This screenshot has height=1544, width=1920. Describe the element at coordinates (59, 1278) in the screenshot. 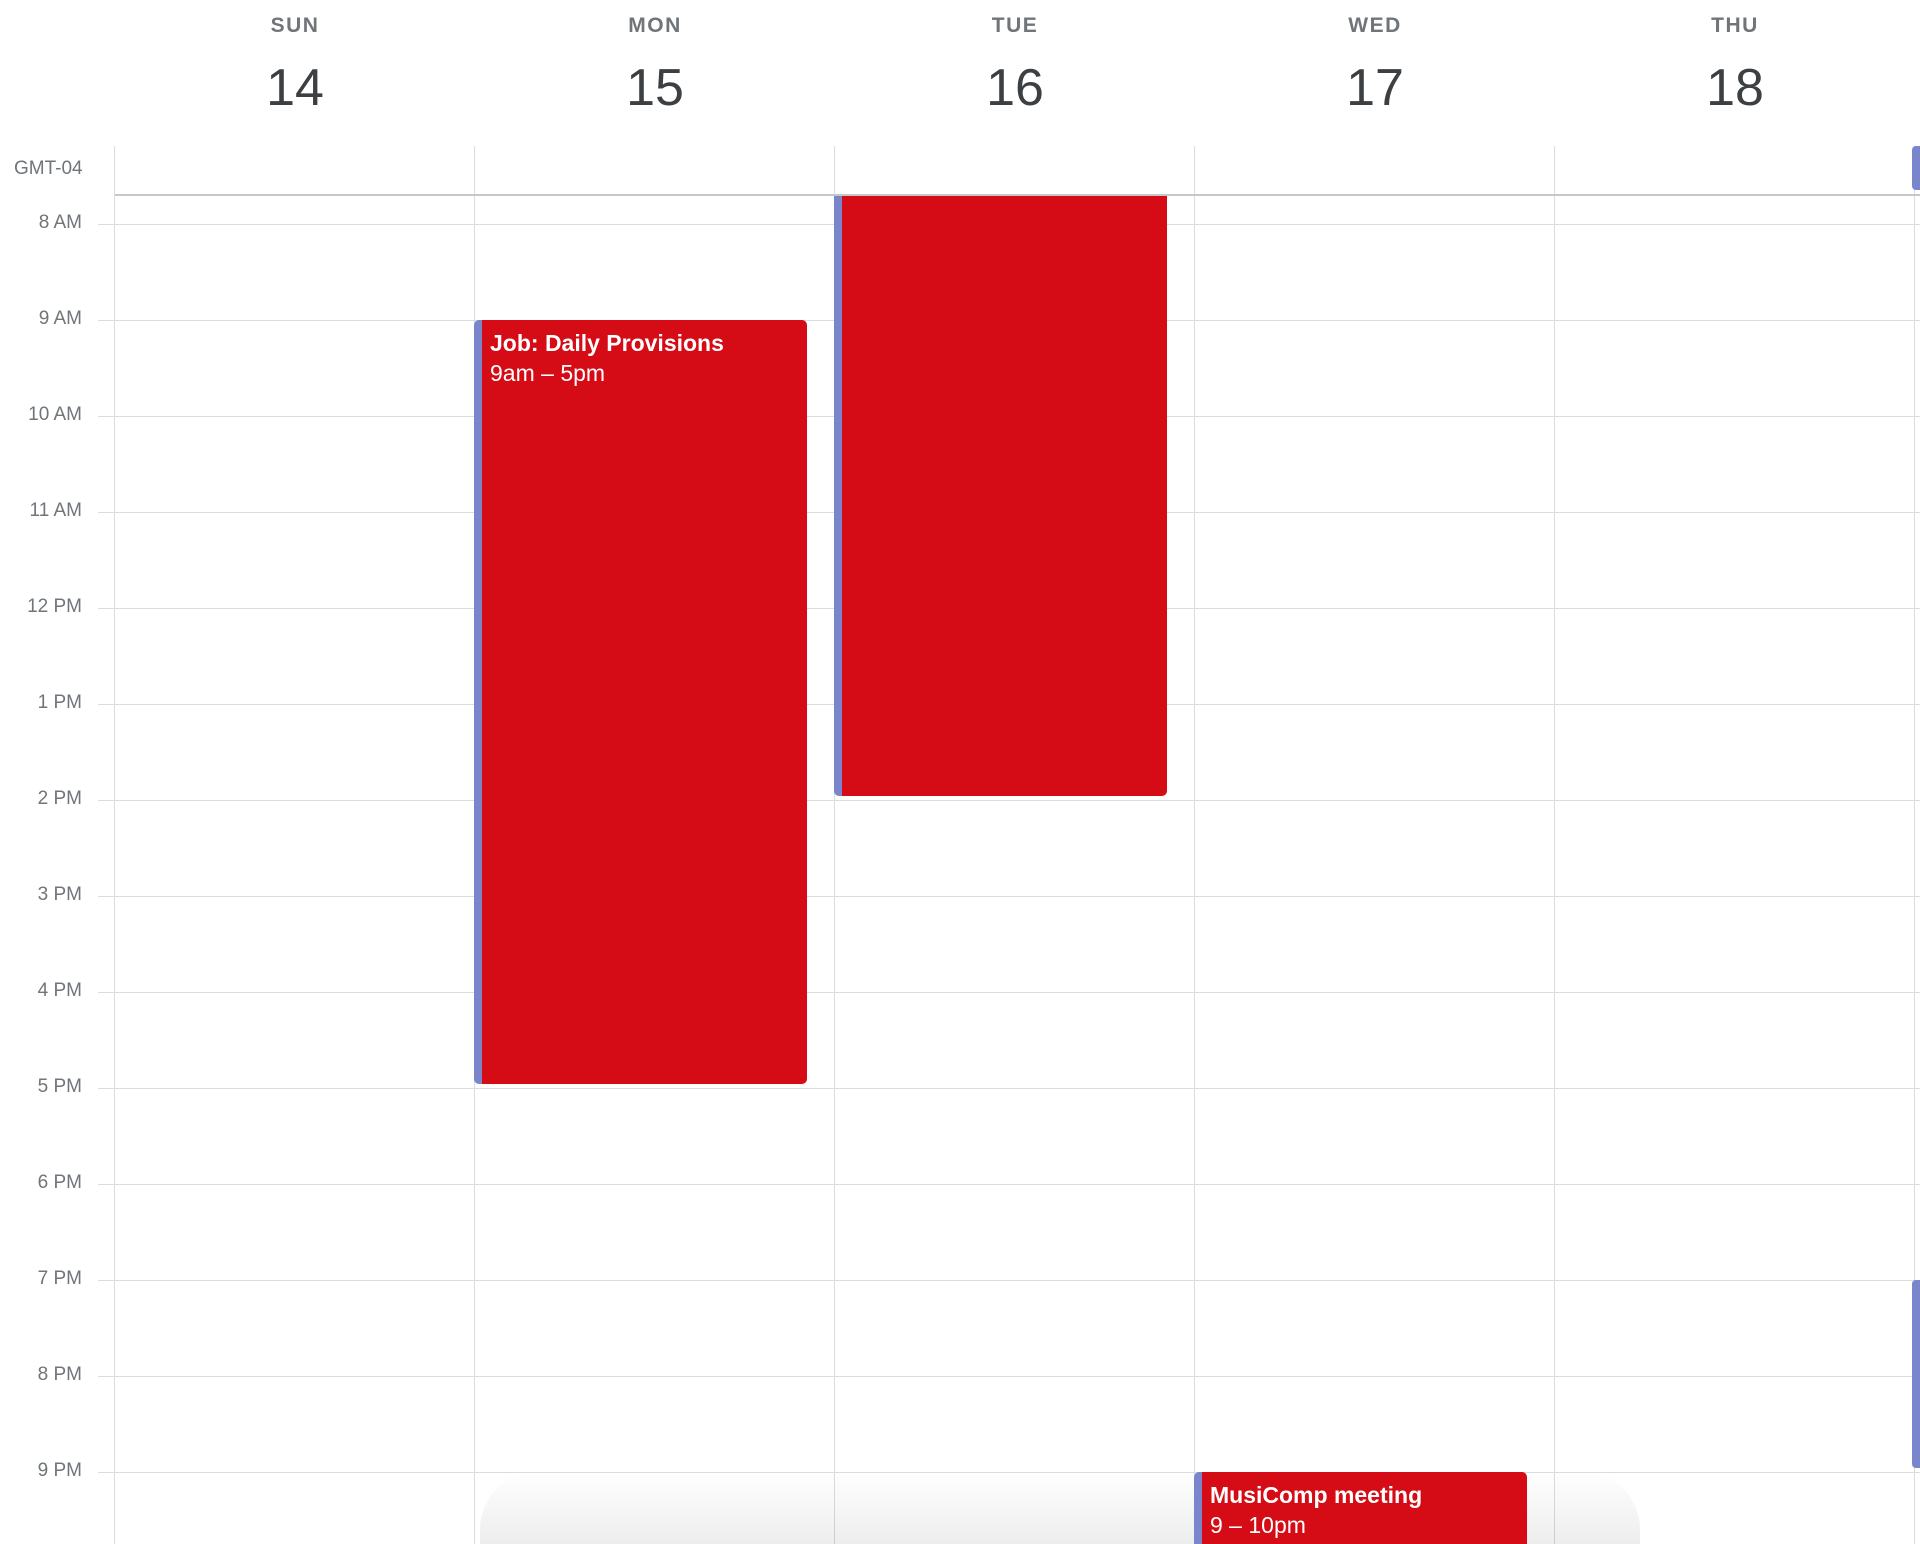

I see `hour-label: 7 PM` at that location.